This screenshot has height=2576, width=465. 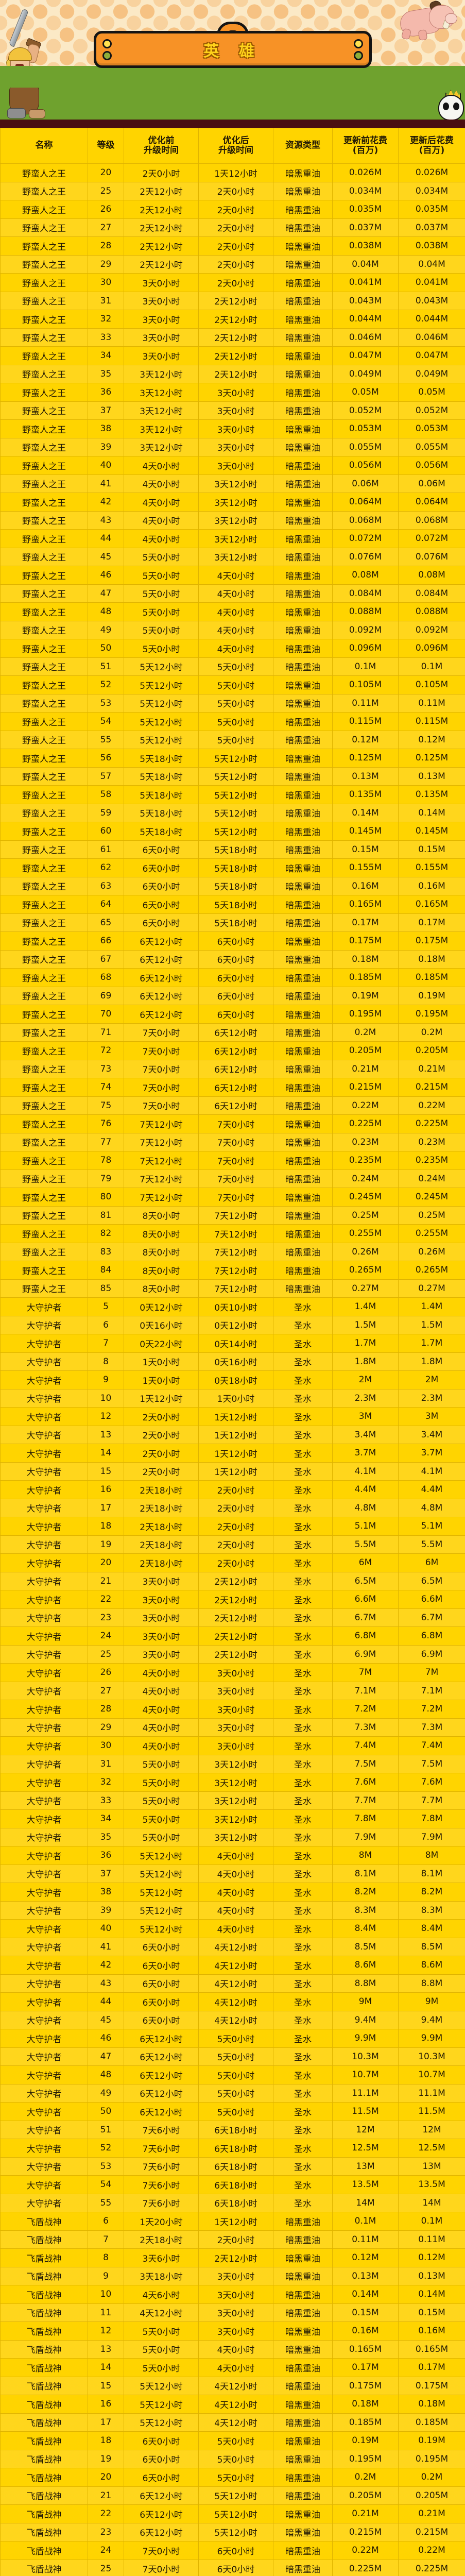 What do you see at coordinates (233, 812) in the screenshot?
I see `table-row: 野蛮人之王 59 5天18小时 5天12小时 暗黑重油 0.14M 0.14M` at bounding box center [233, 812].